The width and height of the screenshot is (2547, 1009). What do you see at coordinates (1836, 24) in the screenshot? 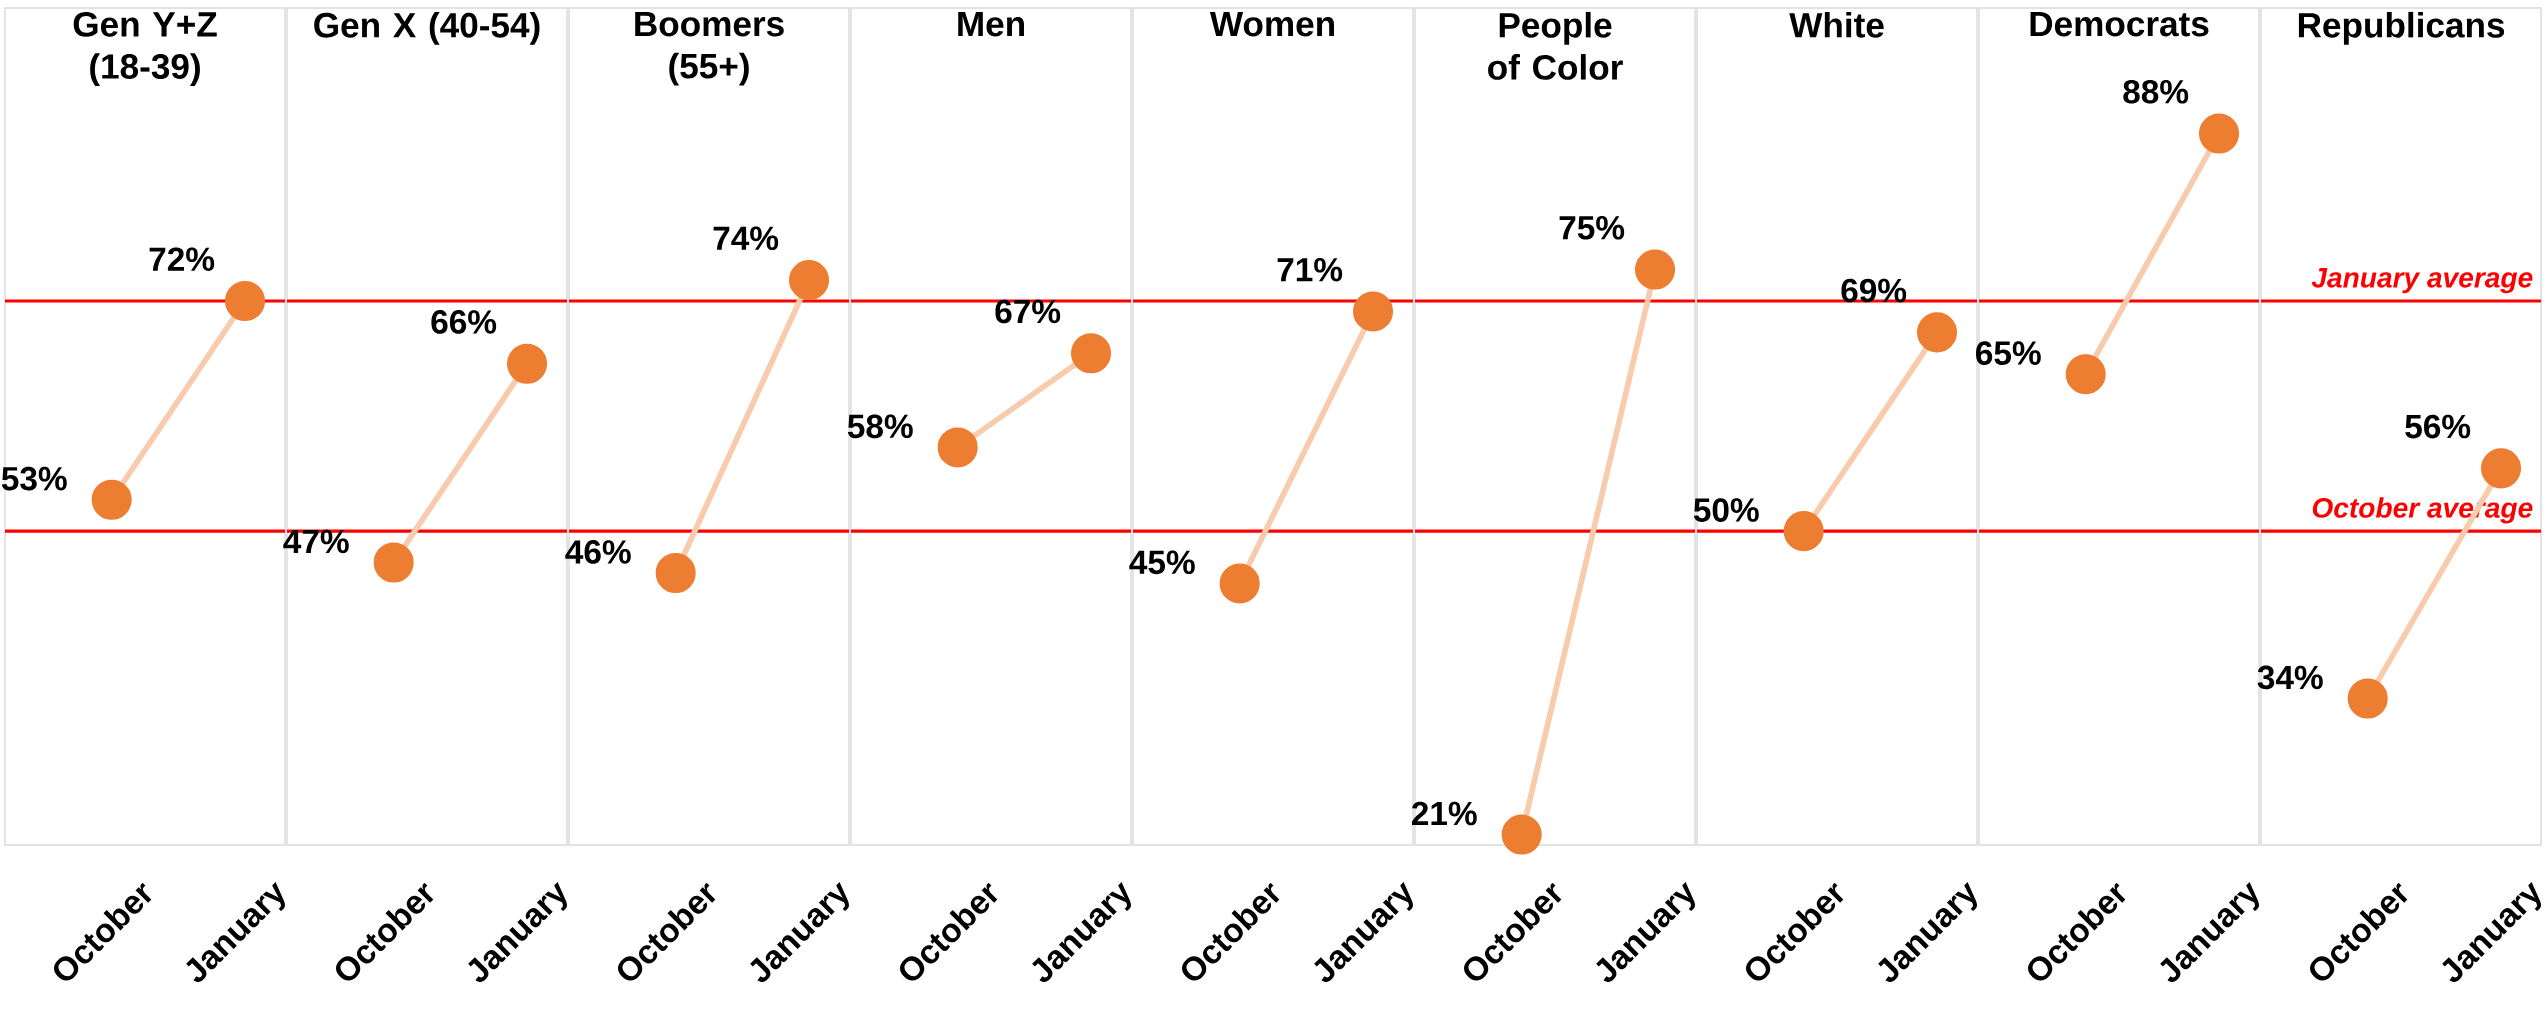
I see `chart-title: White` at bounding box center [1836, 24].